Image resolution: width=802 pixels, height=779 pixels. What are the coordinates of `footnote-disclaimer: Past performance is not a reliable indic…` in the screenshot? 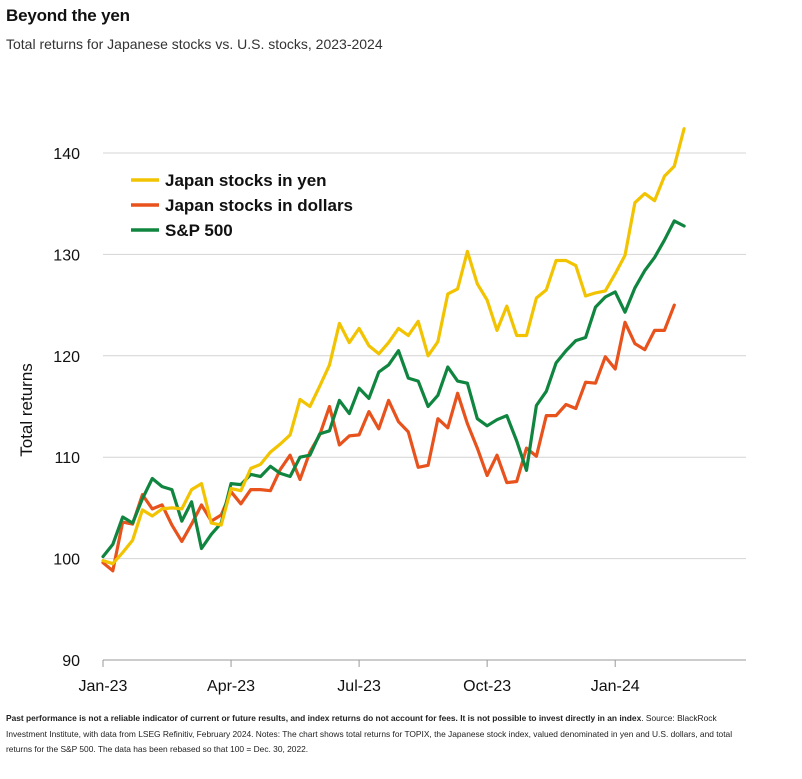 It's located at (324, 718).